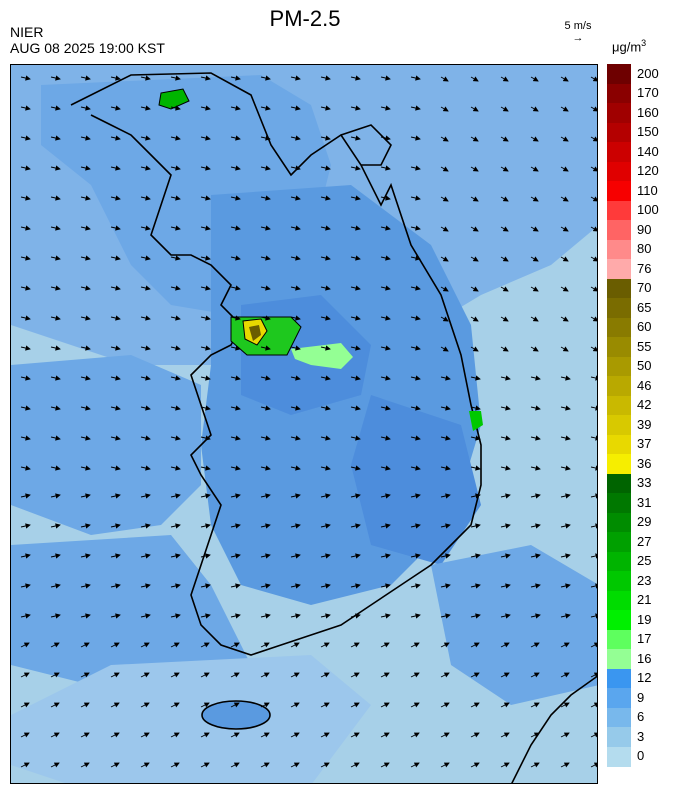 The height and width of the screenshot is (795, 673). I want to click on colorbar-tick-label: 55, so click(644, 346).